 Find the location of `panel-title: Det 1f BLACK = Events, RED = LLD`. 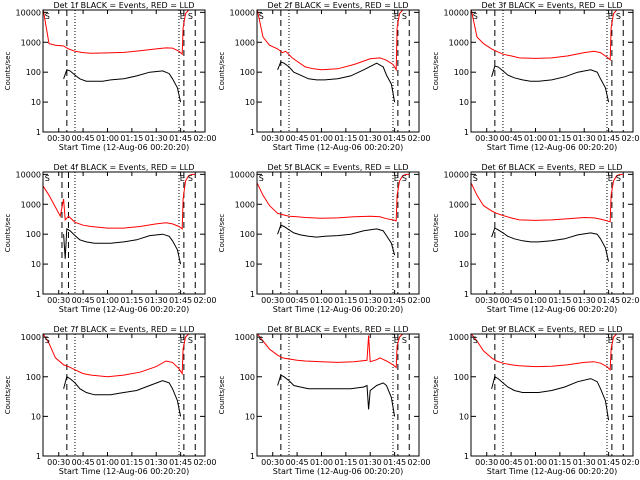

panel-title: Det 1f BLACK = Events, RED = LLD is located at coordinates (123, 5).